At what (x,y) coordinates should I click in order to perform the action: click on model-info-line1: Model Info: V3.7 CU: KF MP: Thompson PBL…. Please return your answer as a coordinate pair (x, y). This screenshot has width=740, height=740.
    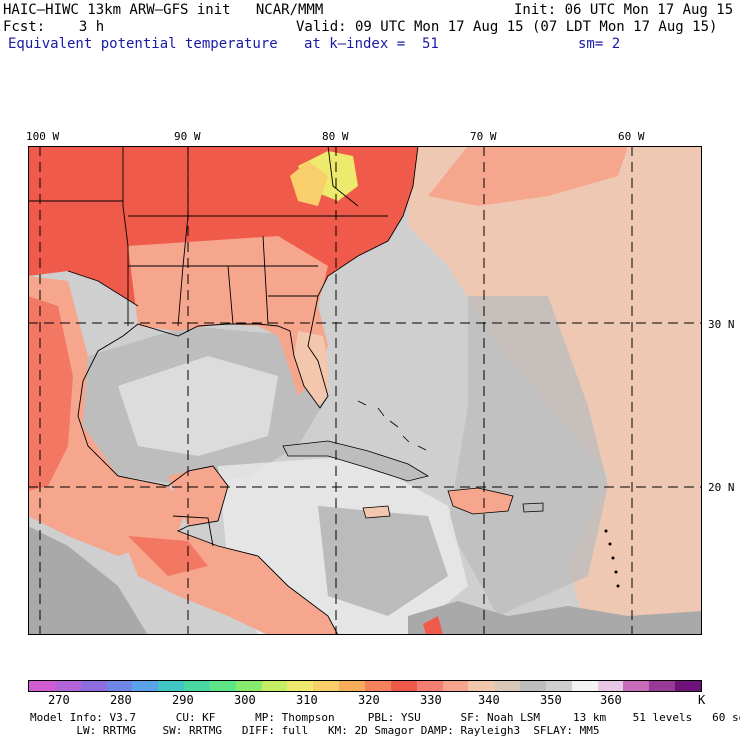
    Looking at the image, I should click on (385, 717).